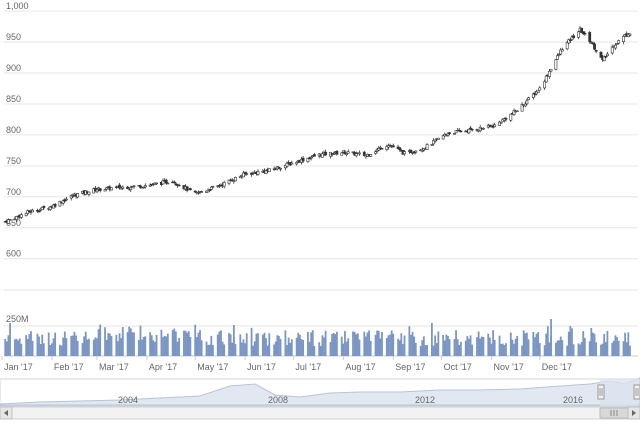  Describe the element at coordinates (6, 413) in the screenshot. I see `scroll-left-button` at that location.